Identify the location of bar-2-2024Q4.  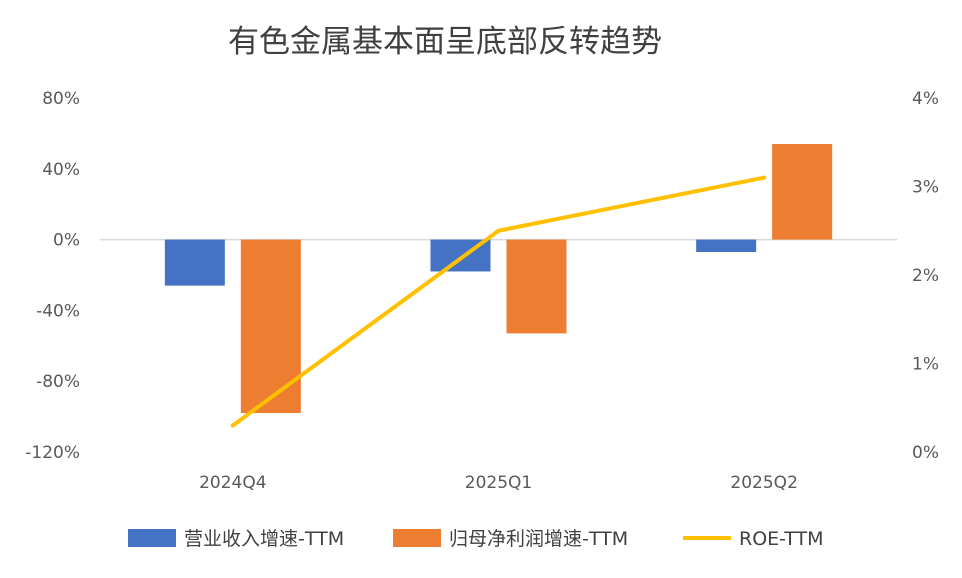
(270, 326).